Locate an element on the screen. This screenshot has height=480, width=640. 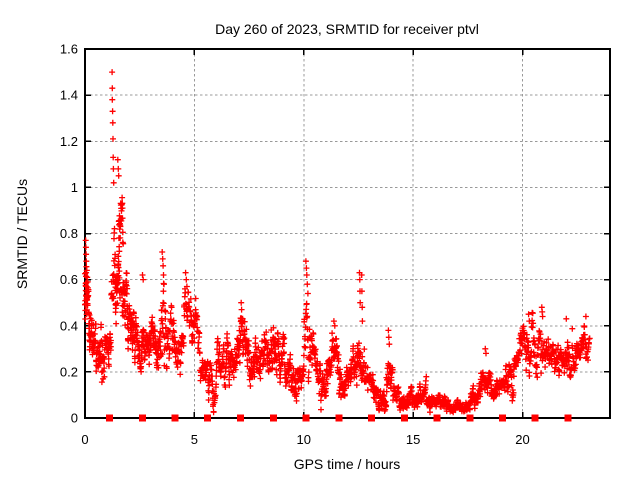
x-tick-label: 0 is located at coordinates (84, 439).